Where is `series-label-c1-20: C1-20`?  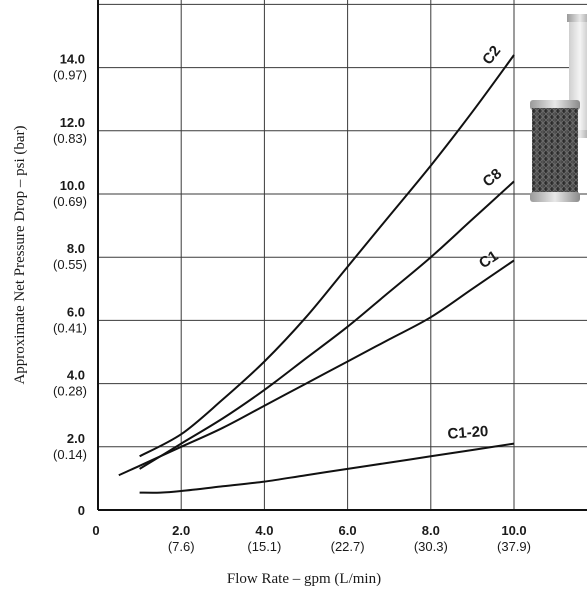
series-label-c1-20: C1-20 is located at coordinates (468, 433).